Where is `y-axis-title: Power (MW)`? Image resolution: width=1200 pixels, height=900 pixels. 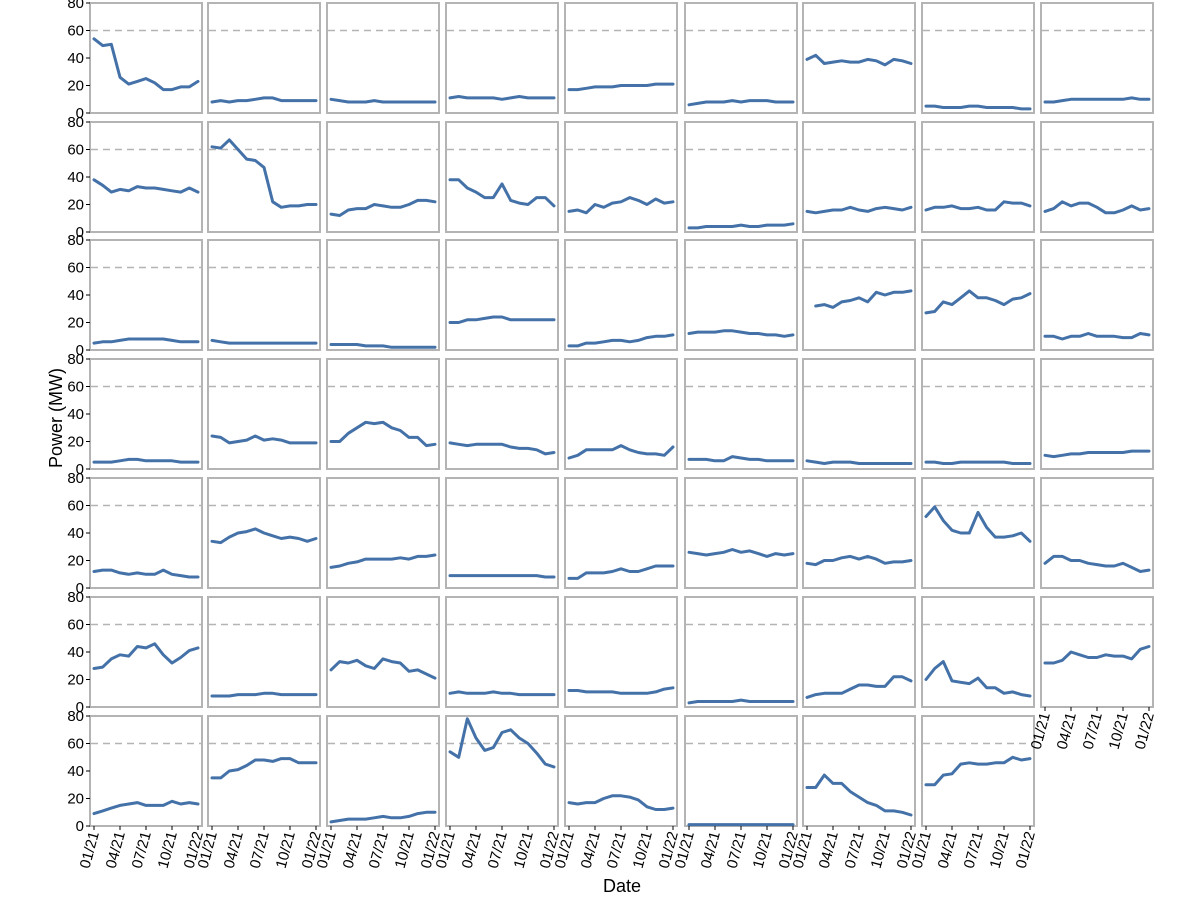 y-axis-title: Power (MW) is located at coordinates (56, 418).